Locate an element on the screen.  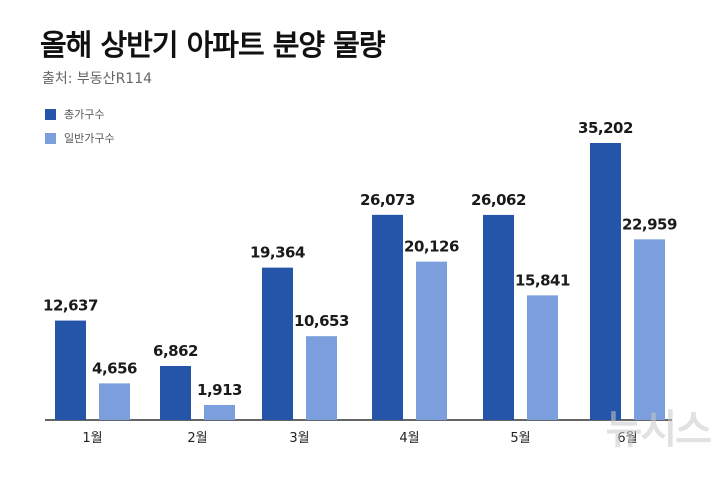
data-label-total-2: 6,862 is located at coordinates (175, 351).